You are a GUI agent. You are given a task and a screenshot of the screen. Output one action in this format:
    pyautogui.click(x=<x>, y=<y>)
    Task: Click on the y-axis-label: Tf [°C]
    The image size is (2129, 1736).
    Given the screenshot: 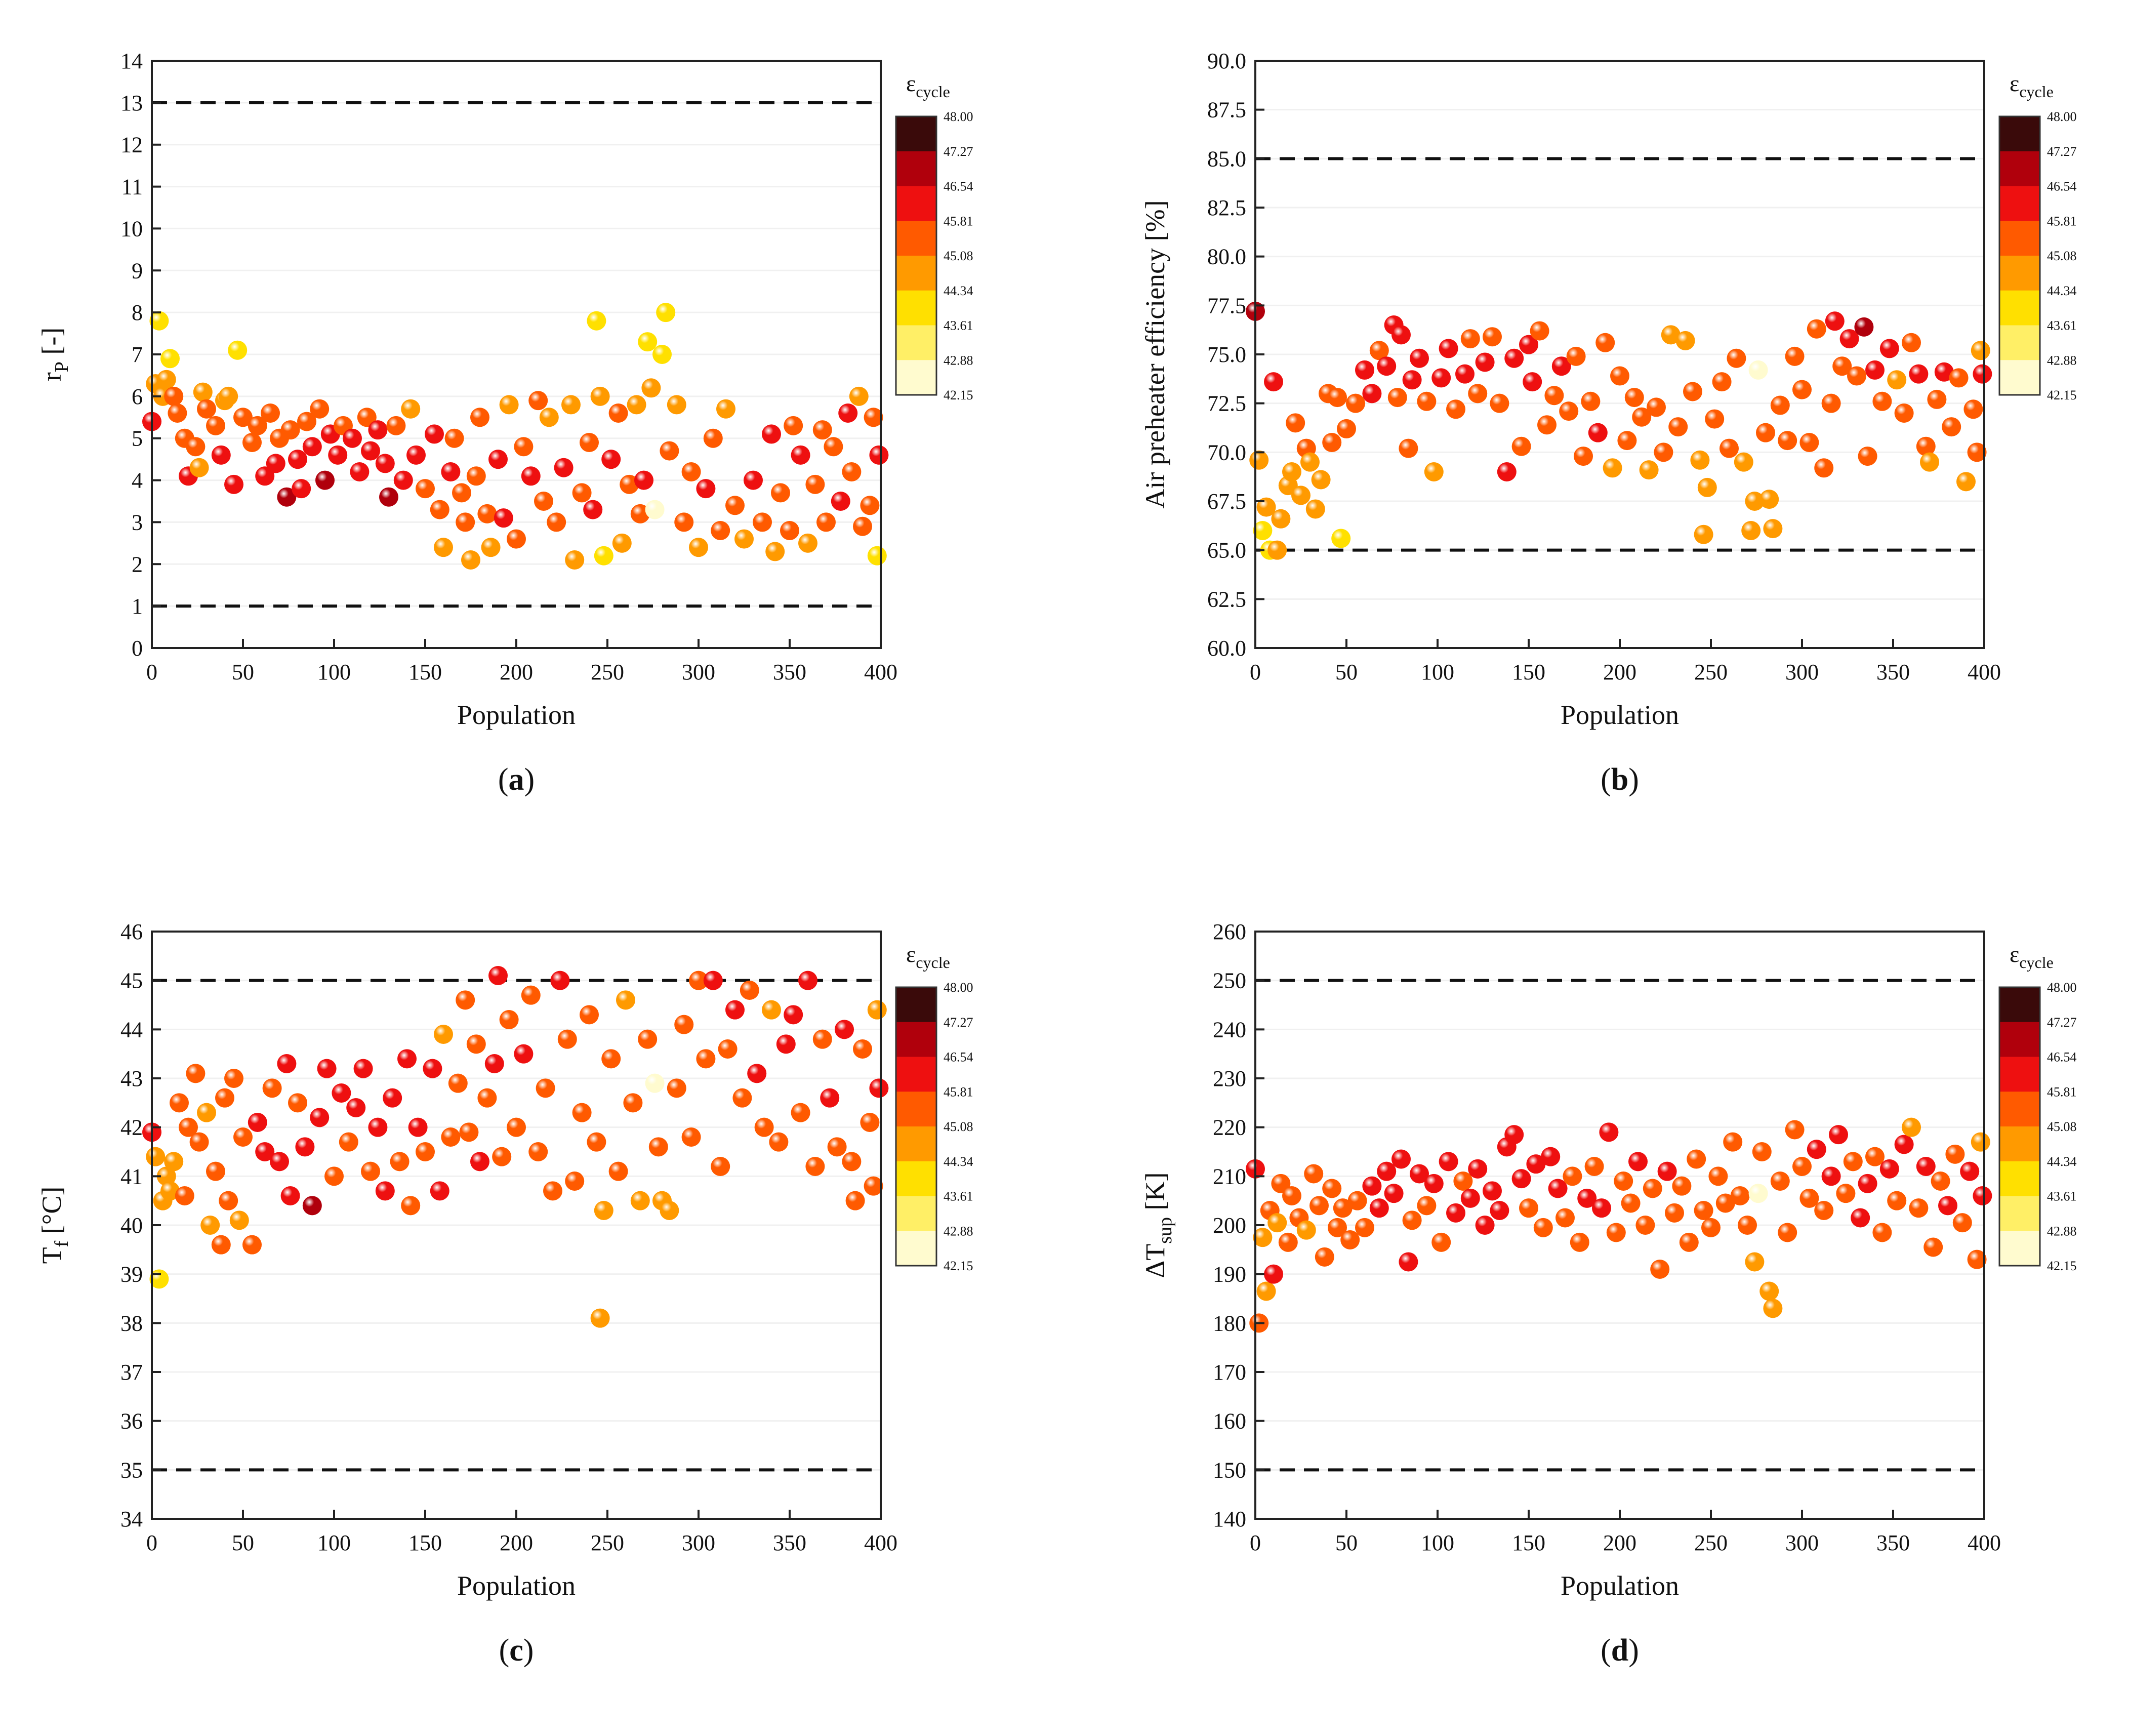 What is the action you would take?
    pyautogui.click(x=54, y=1225)
    